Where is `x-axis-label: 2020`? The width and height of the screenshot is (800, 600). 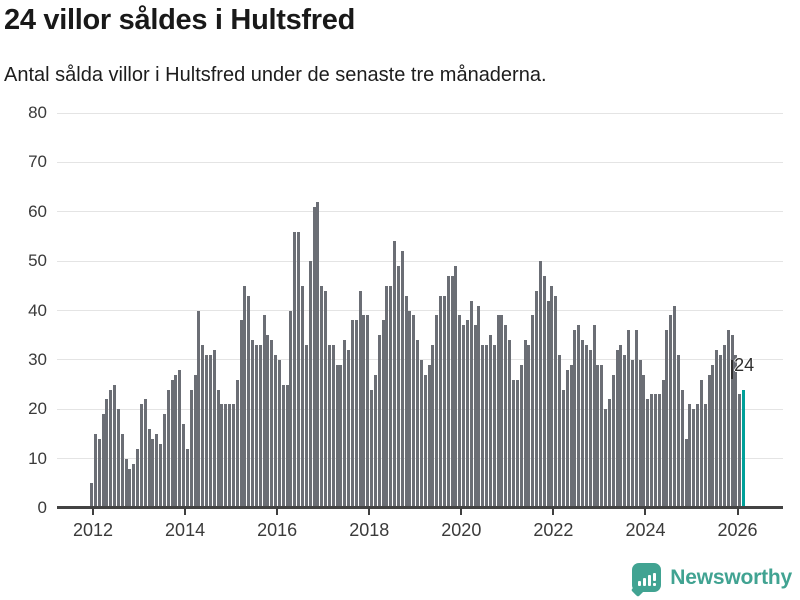
x-axis-label: 2020 is located at coordinates (461, 530).